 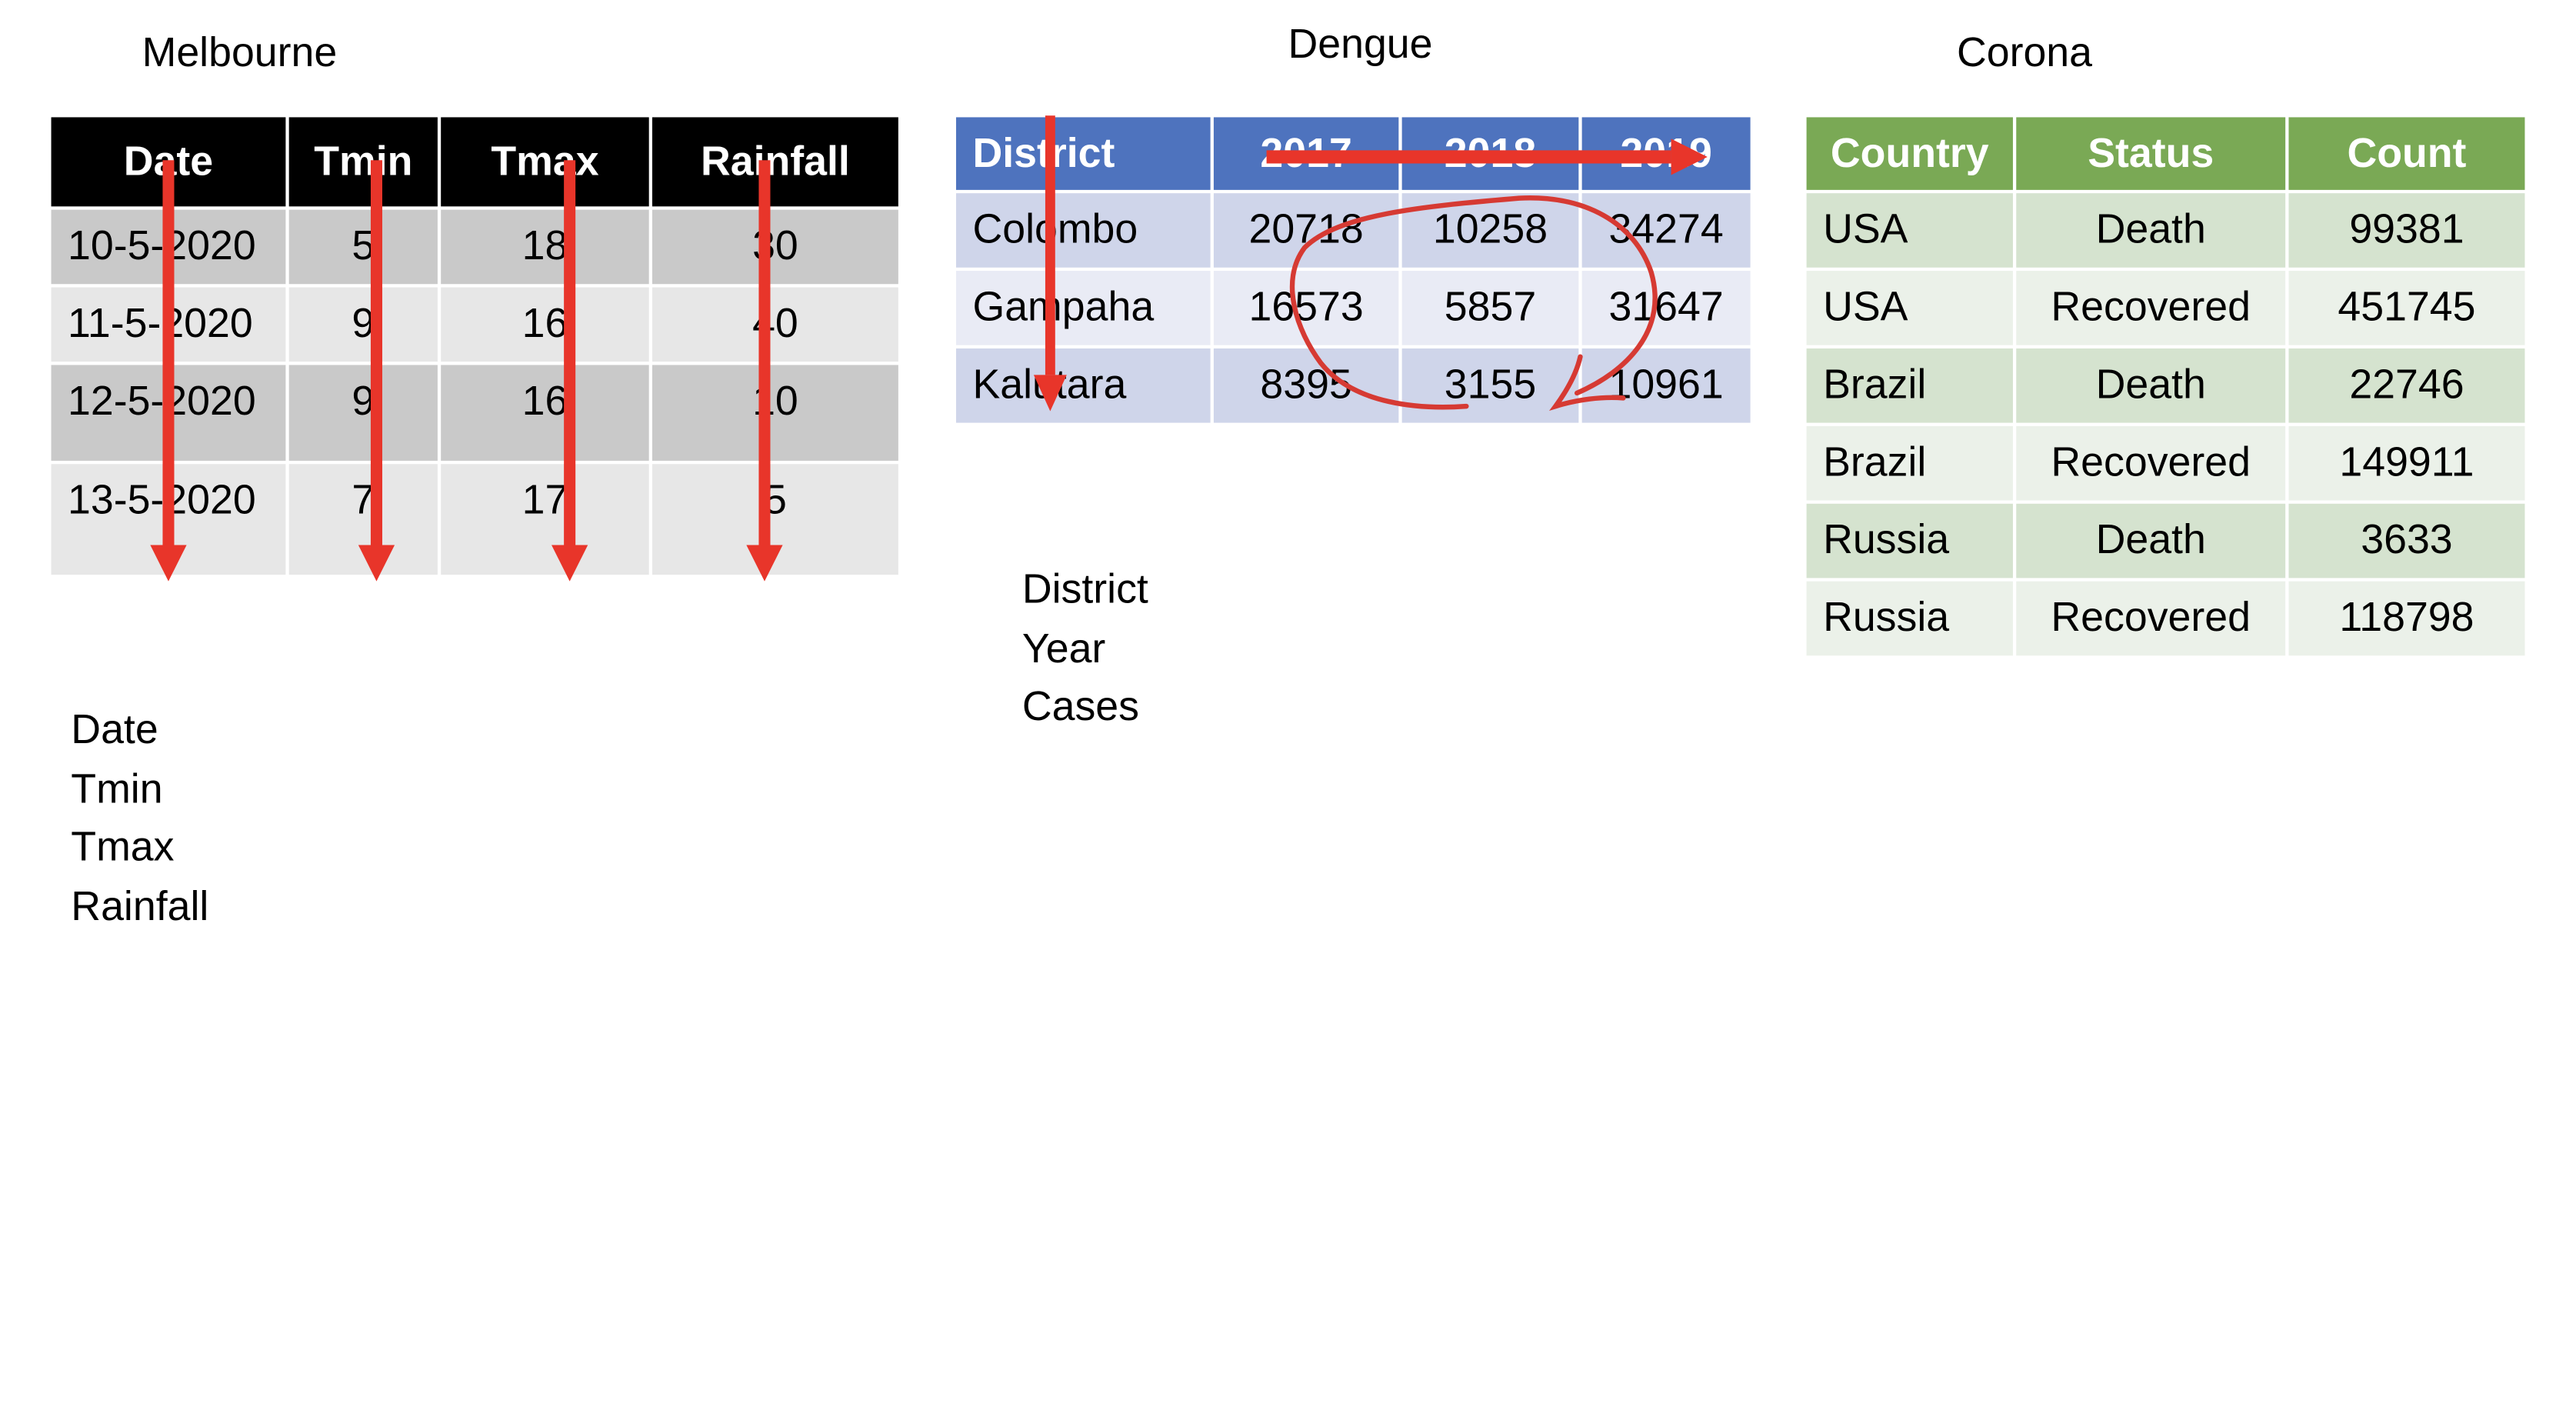 What do you see at coordinates (2406, 230) in the screenshot?
I see `cell: 99381` at bounding box center [2406, 230].